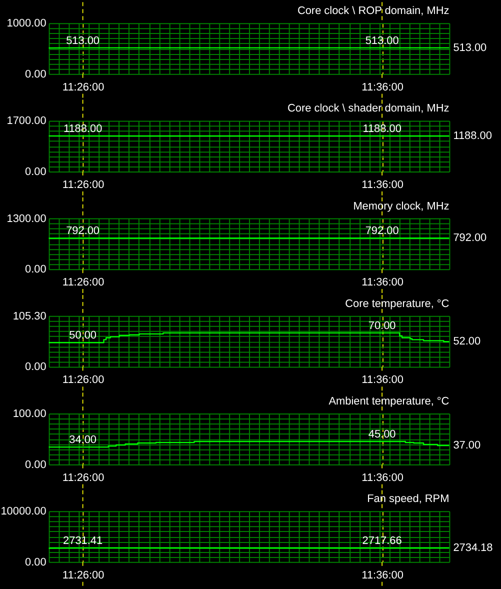 The width and height of the screenshot is (501, 589). What do you see at coordinates (382, 434) in the screenshot?
I see `data-label: 45.00` at bounding box center [382, 434].